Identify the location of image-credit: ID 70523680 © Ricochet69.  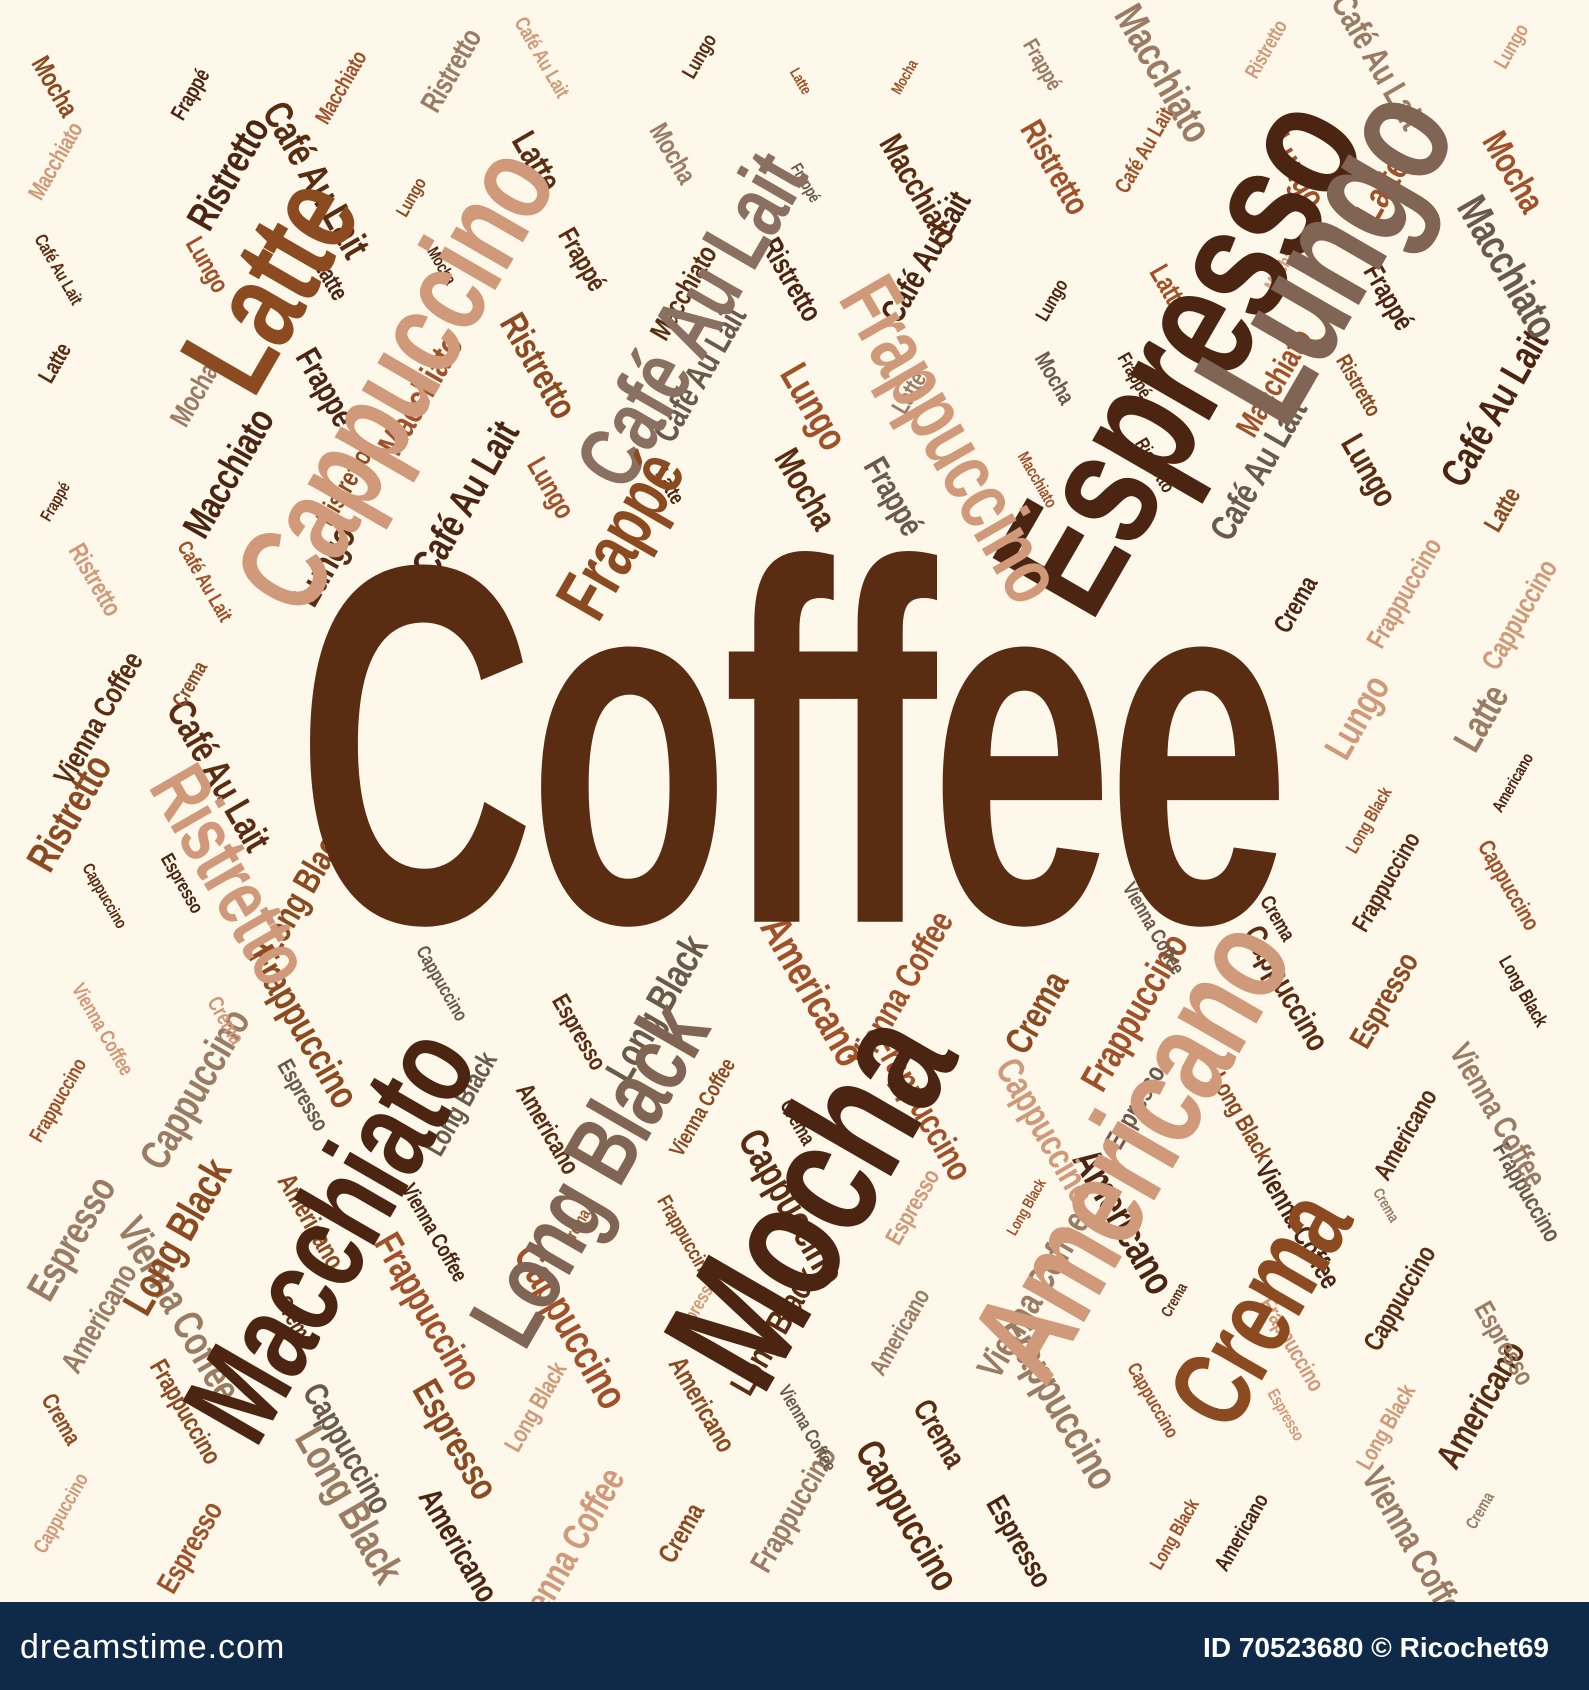
(1376, 1647).